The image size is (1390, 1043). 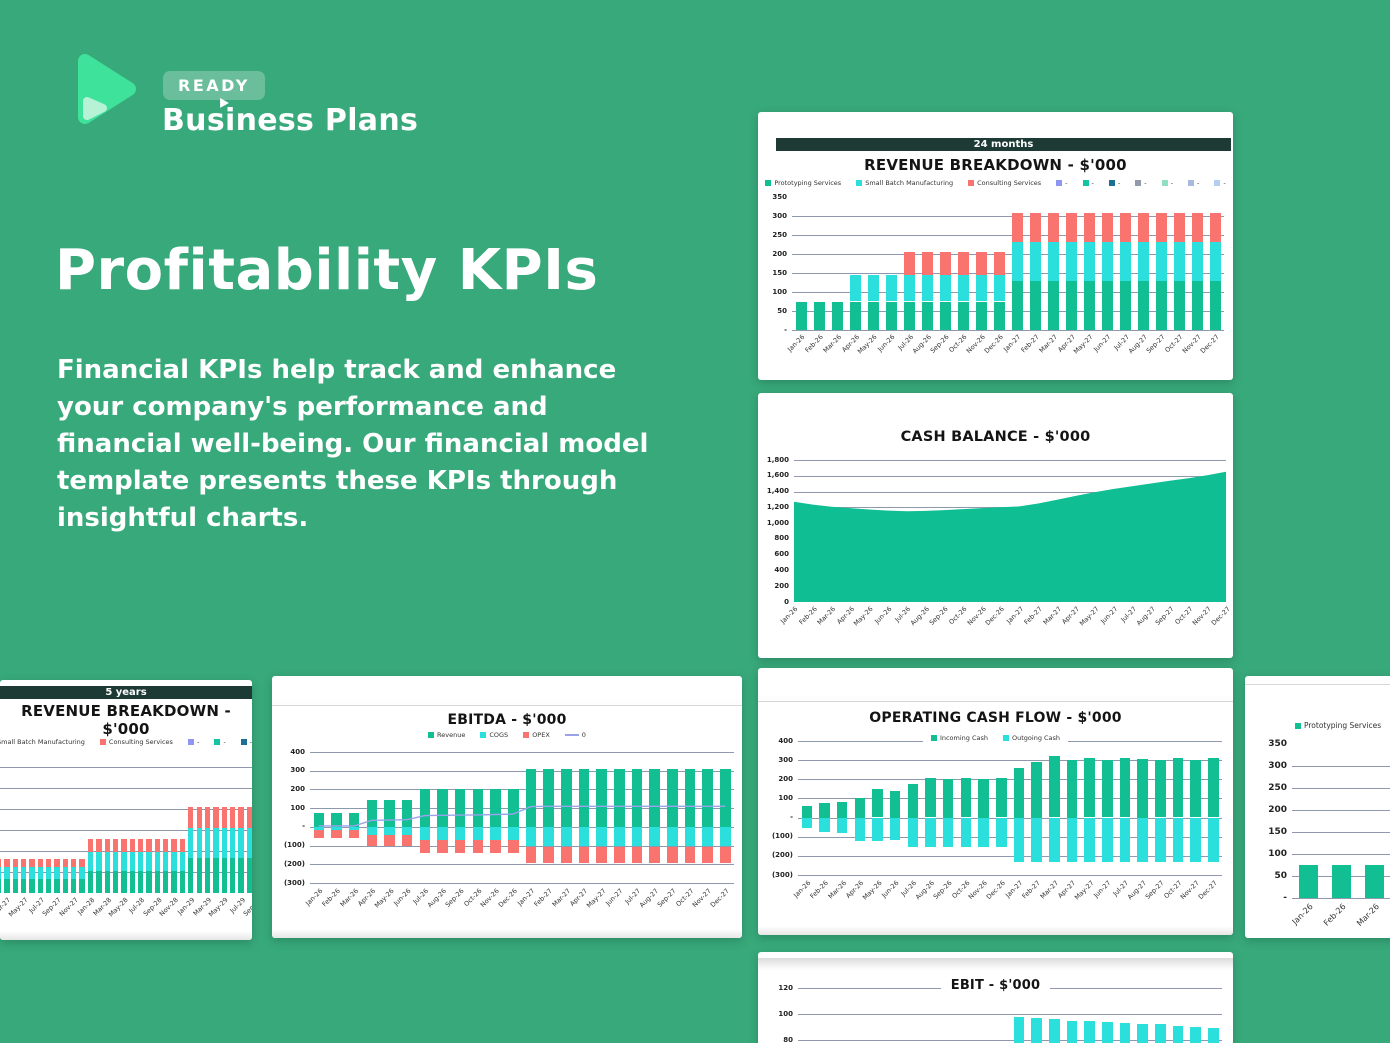 I want to click on panel-top-shade, so click(x=995, y=964).